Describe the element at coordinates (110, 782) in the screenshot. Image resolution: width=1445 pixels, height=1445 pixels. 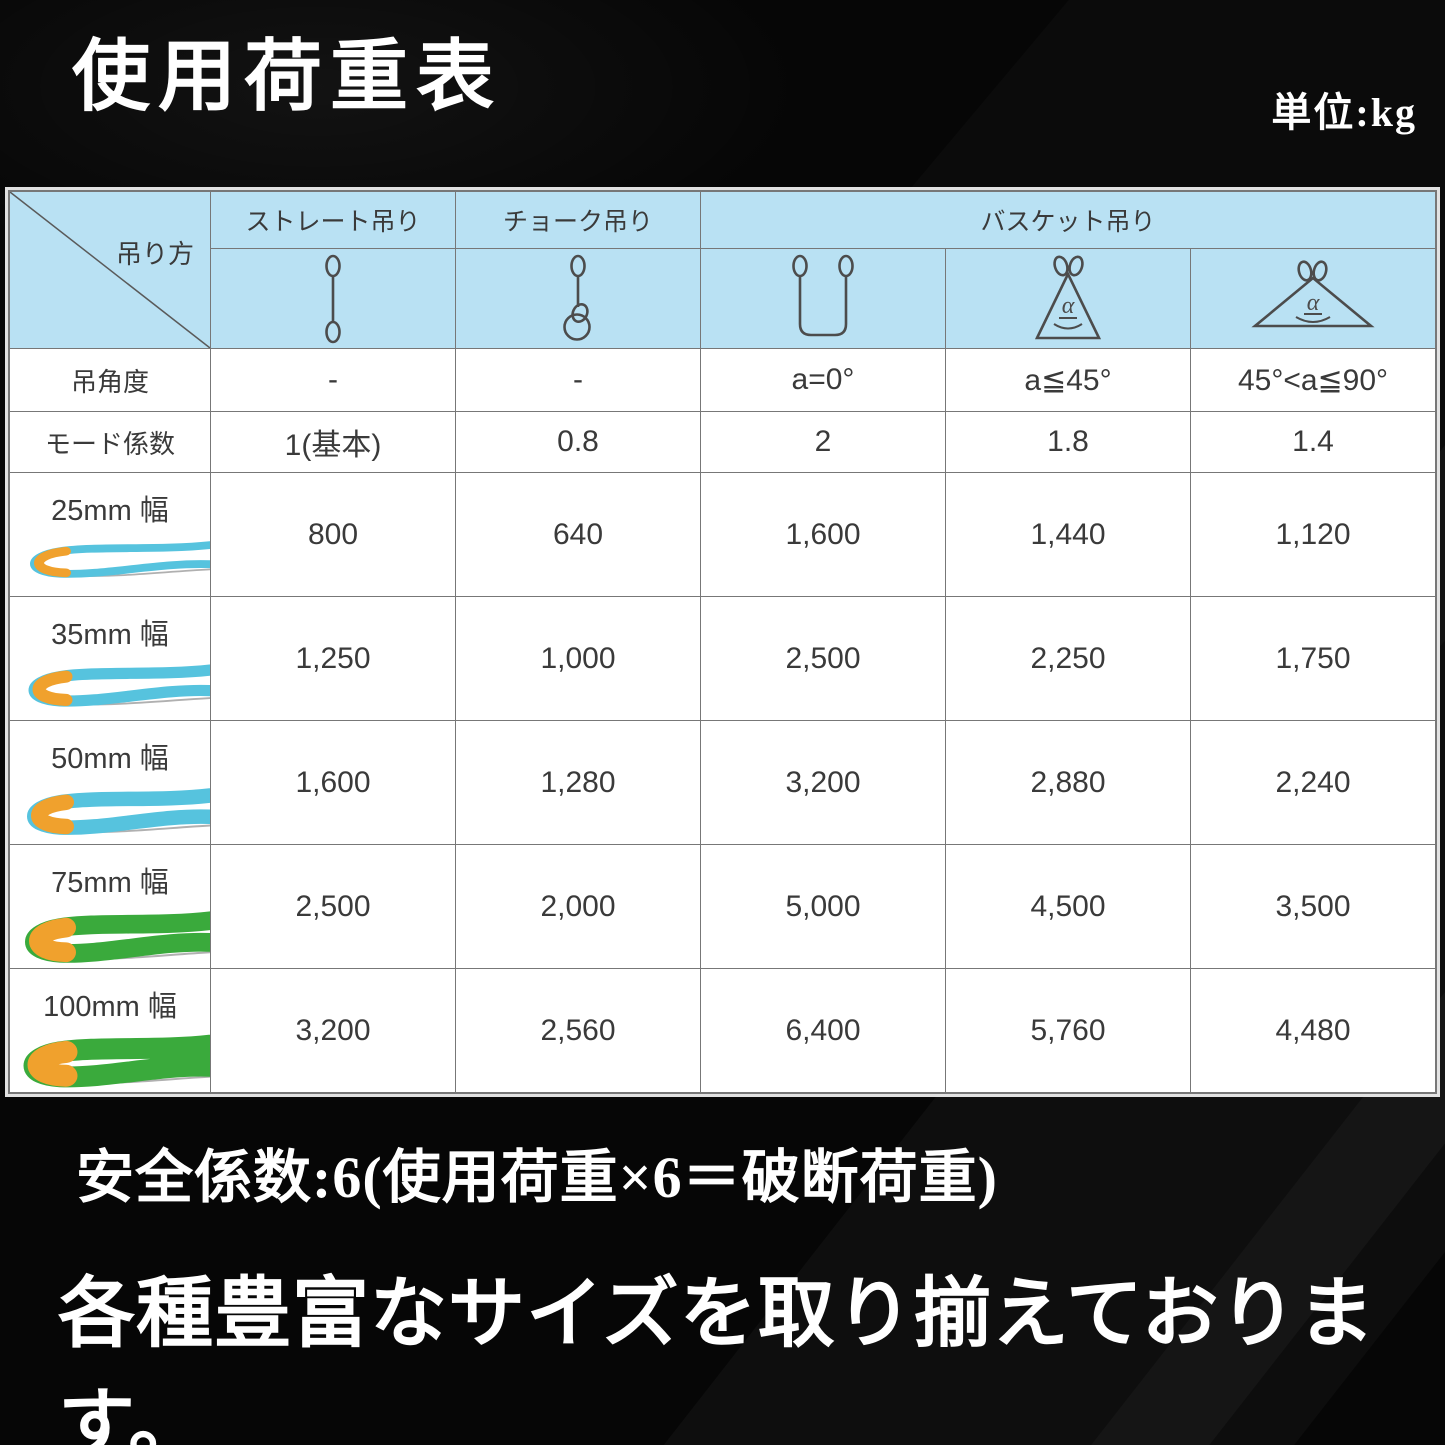
I see `width-row-header-50mm: 50mm 幅` at that location.